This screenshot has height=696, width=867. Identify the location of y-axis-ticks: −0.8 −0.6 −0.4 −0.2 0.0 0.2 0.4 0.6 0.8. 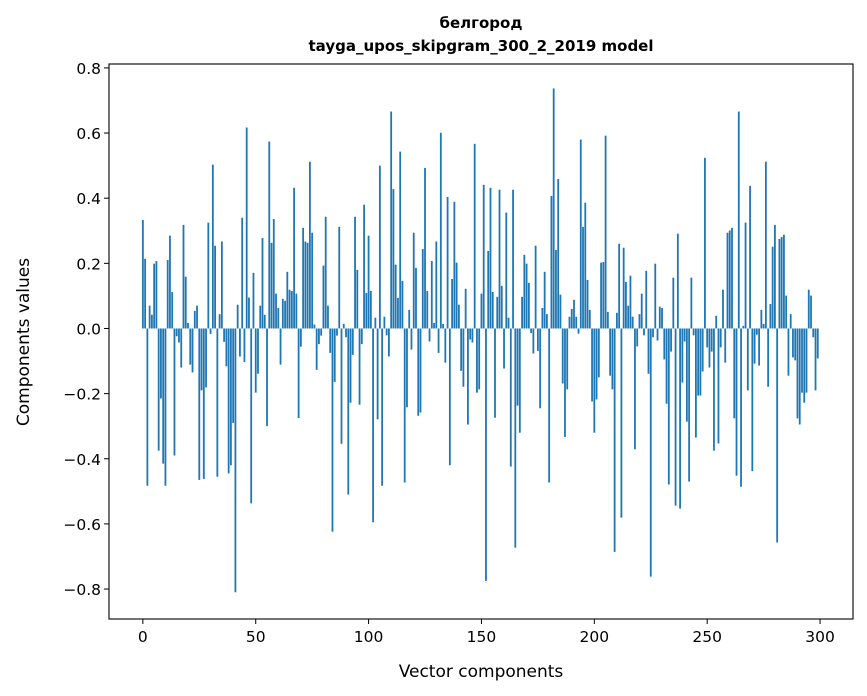
(86, 329).